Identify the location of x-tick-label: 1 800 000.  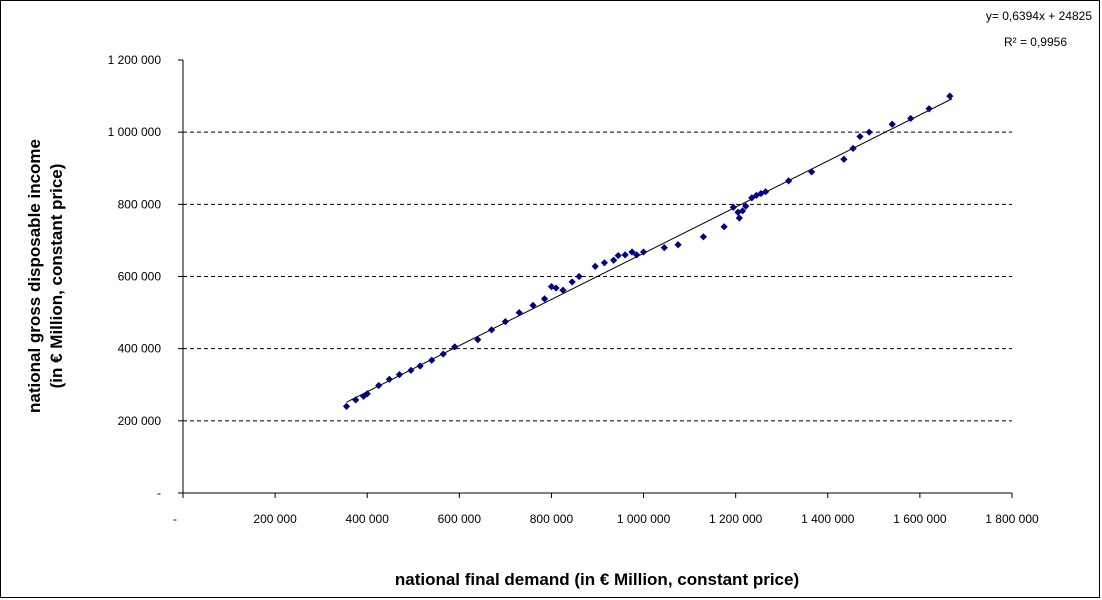
(1012, 519).